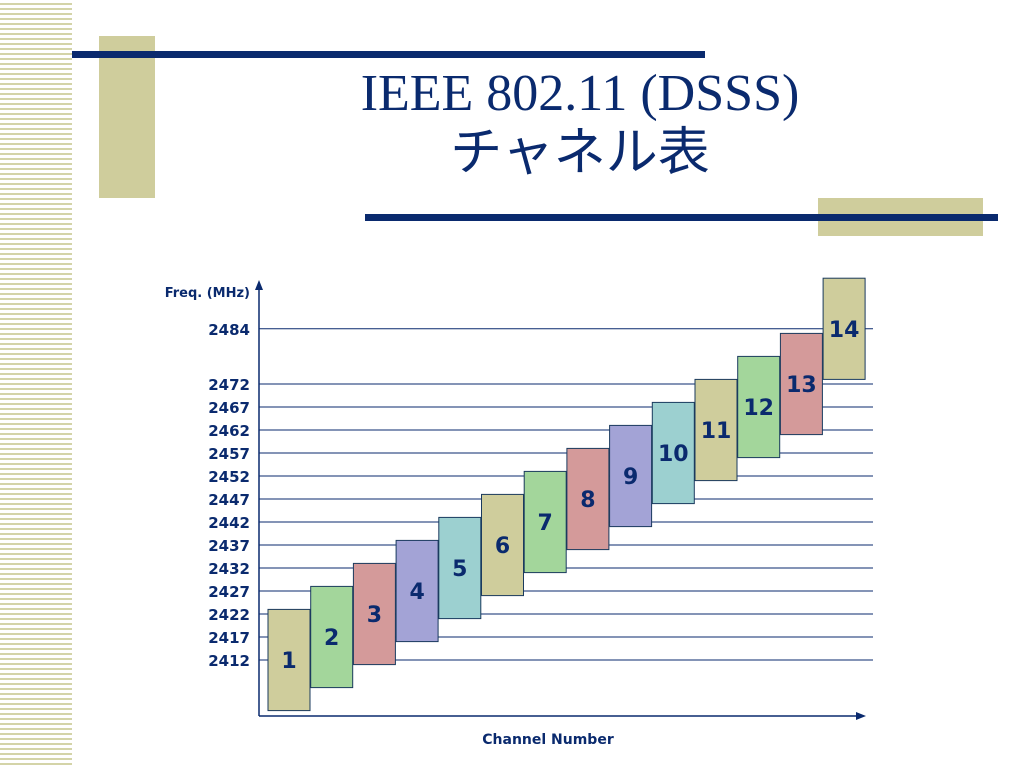  I want to click on y-tick-label: 2472, so click(229, 385).